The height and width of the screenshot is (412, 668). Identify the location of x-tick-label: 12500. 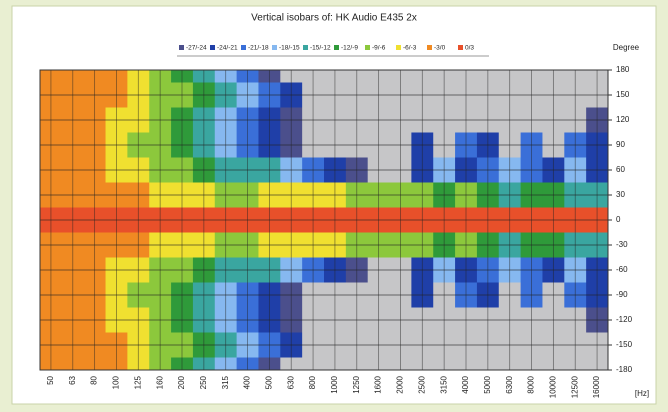
(574, 386).